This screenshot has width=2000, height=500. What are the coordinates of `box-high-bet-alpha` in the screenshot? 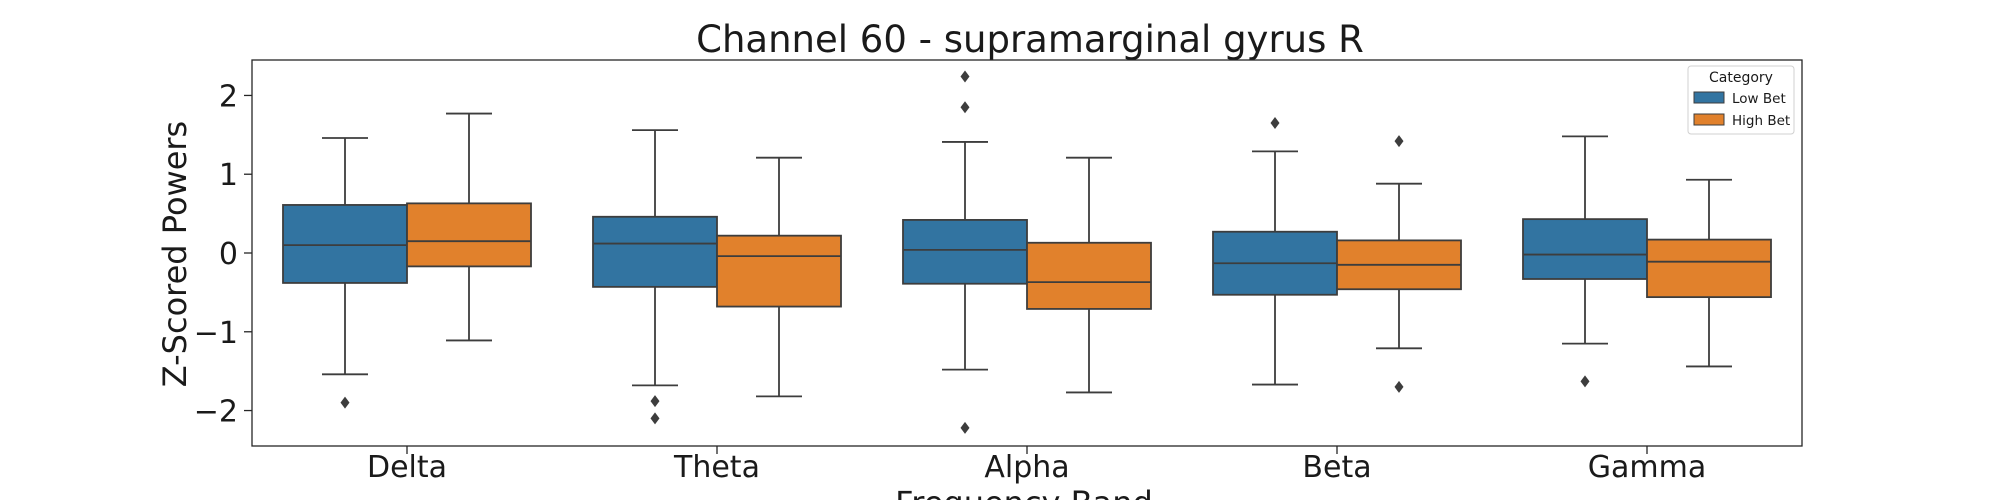 It's located at (1089, 275).